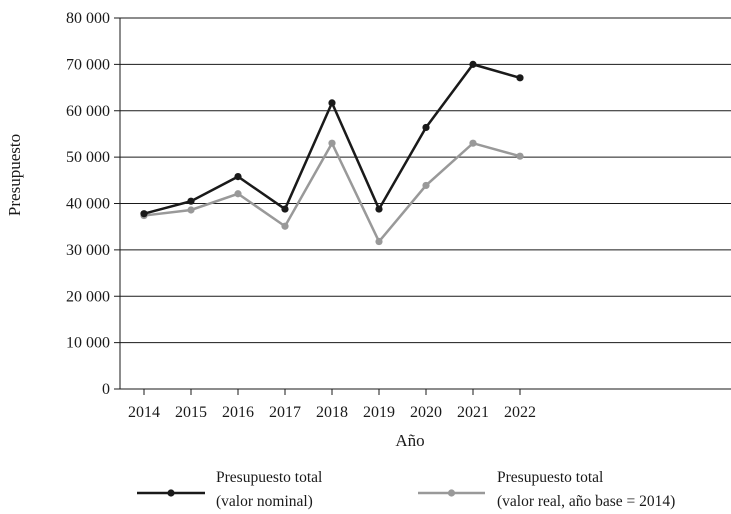 The width and height of the screenshot is (731, 514). Describe the element at coordinates (88, 157) in the screenshot. I see `y-tick-label: 50 000` at that location.